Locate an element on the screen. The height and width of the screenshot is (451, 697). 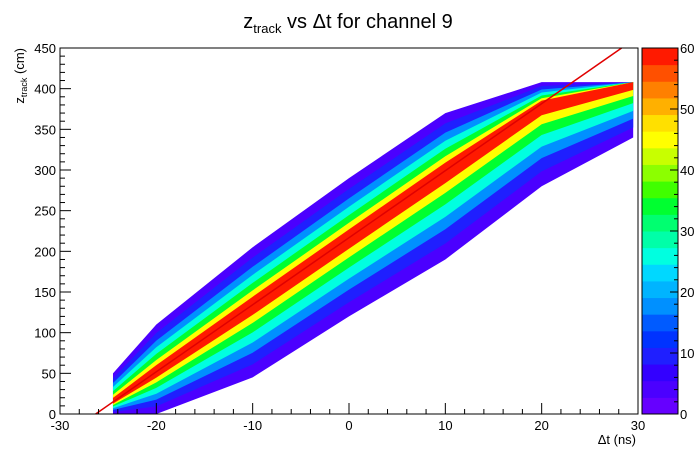
colorbar-tick-label: 20 is located at coordinates (687, 292).